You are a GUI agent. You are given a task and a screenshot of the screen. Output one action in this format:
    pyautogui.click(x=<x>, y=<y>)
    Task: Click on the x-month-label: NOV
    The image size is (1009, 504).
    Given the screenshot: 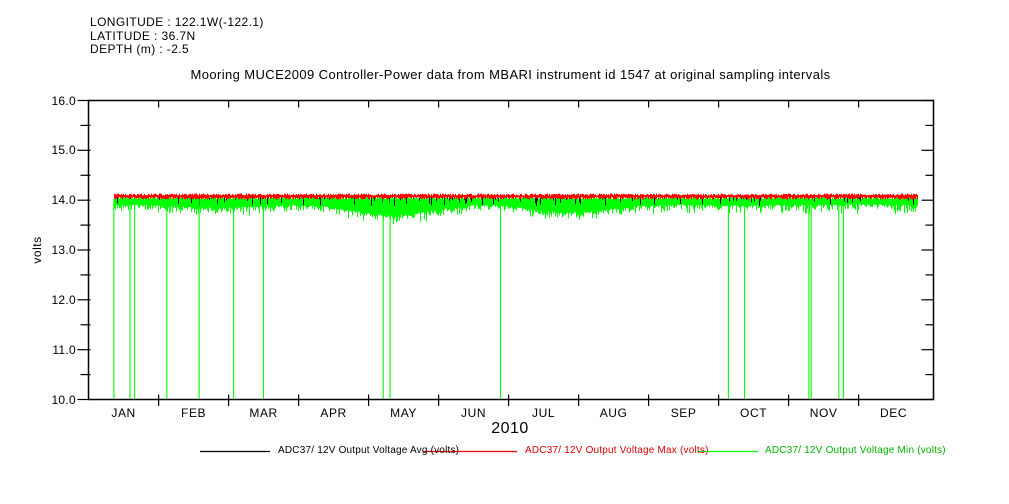 What is the action you would take?
    pyautogui.click(x=823, y=413)
    